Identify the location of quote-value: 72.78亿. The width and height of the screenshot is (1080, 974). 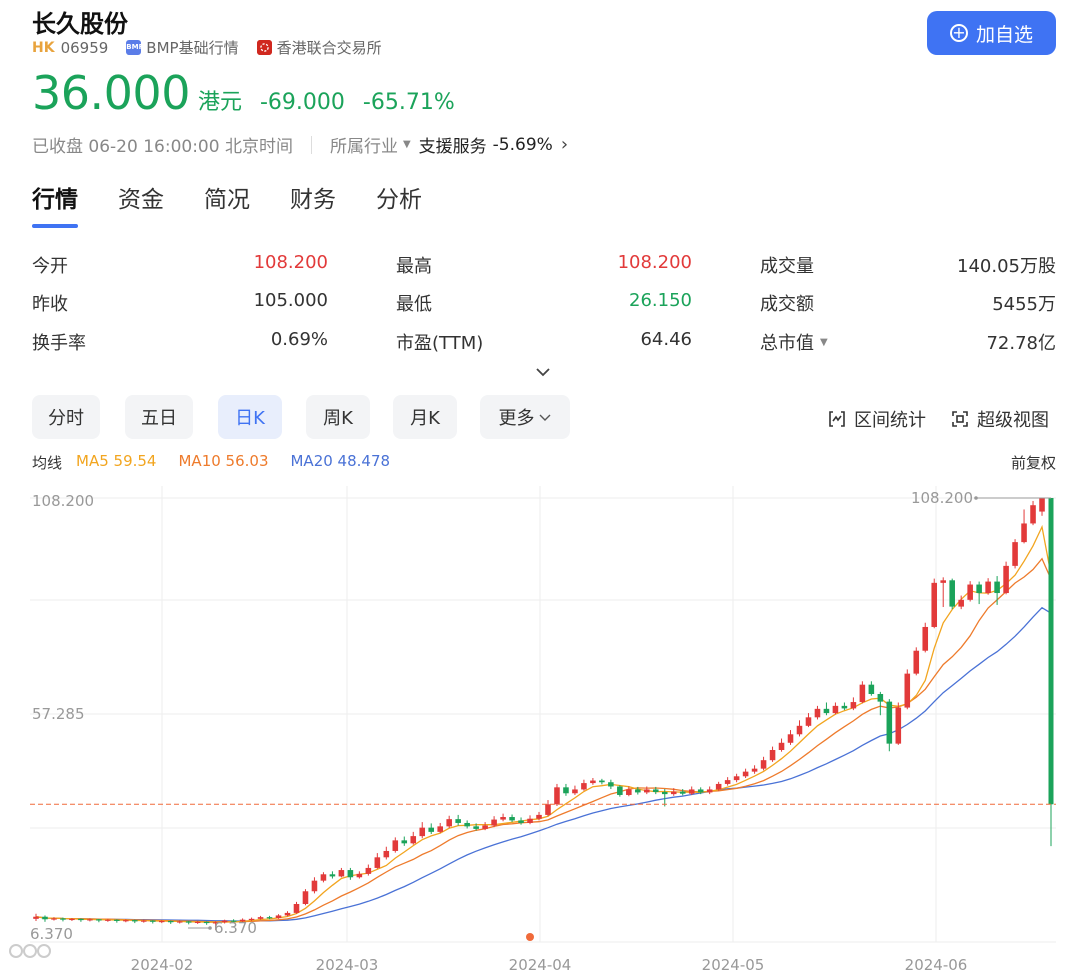
(1021, 343).